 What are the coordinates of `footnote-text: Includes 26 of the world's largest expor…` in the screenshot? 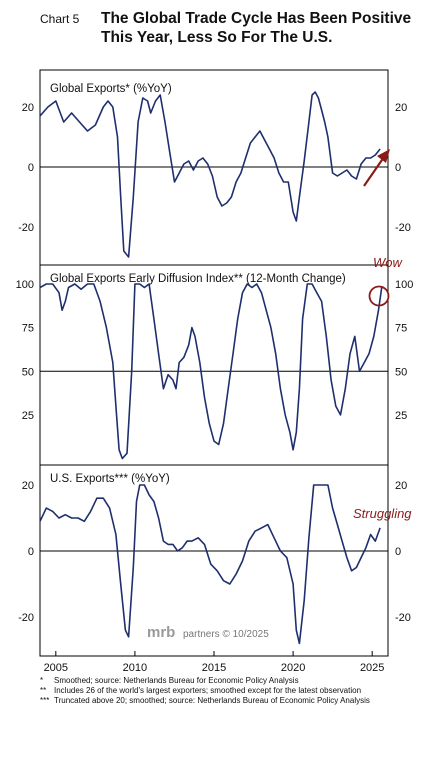 It's located at (208, 690).